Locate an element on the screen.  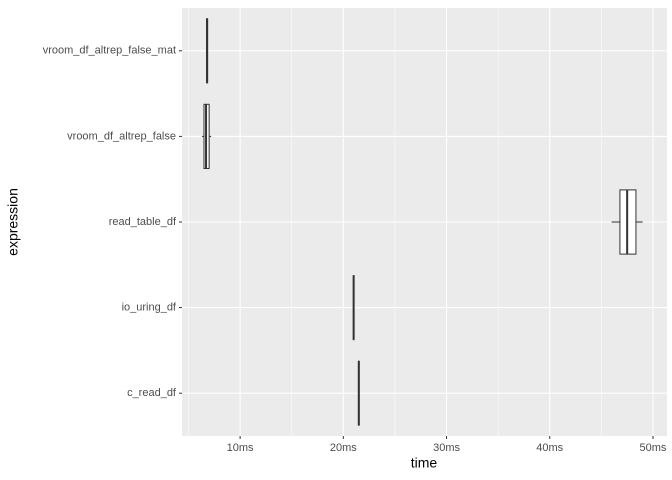
x-axis-title: time is located at coordinates (424, 463).